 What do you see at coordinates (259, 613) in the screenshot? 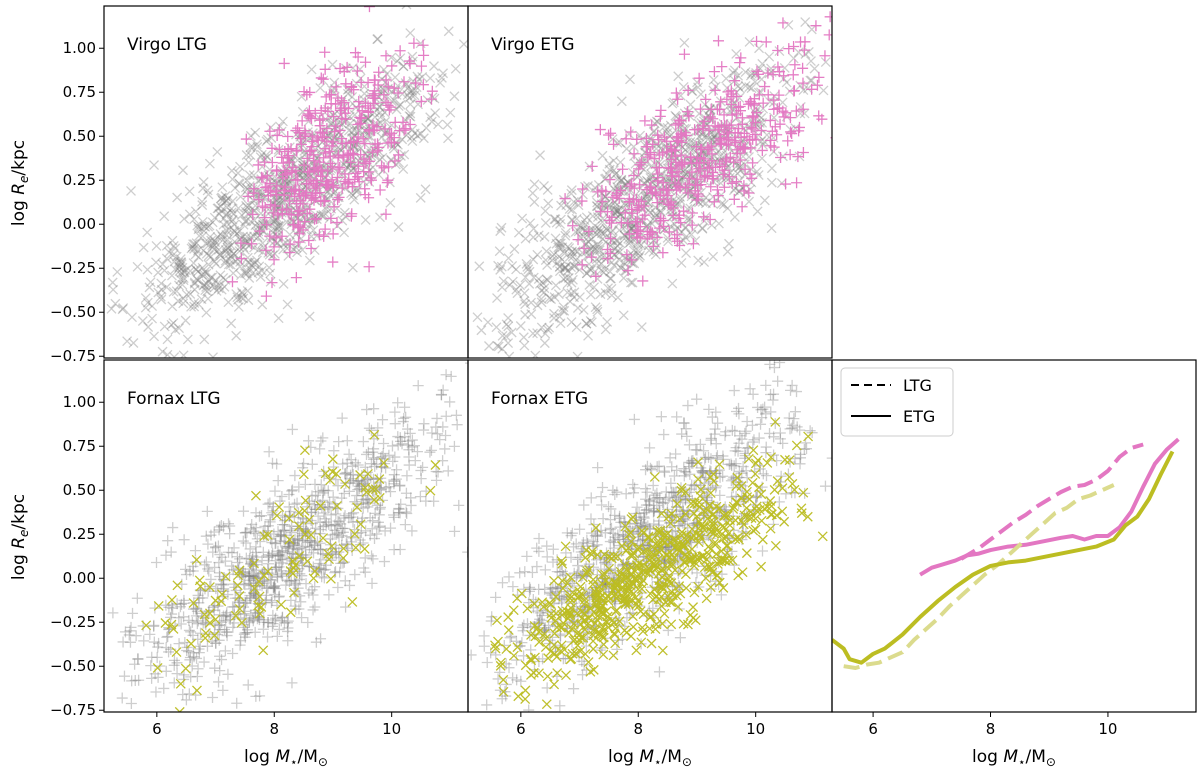
I see `scatter-point-fornax-ltg` at bounding box center [259, 613].